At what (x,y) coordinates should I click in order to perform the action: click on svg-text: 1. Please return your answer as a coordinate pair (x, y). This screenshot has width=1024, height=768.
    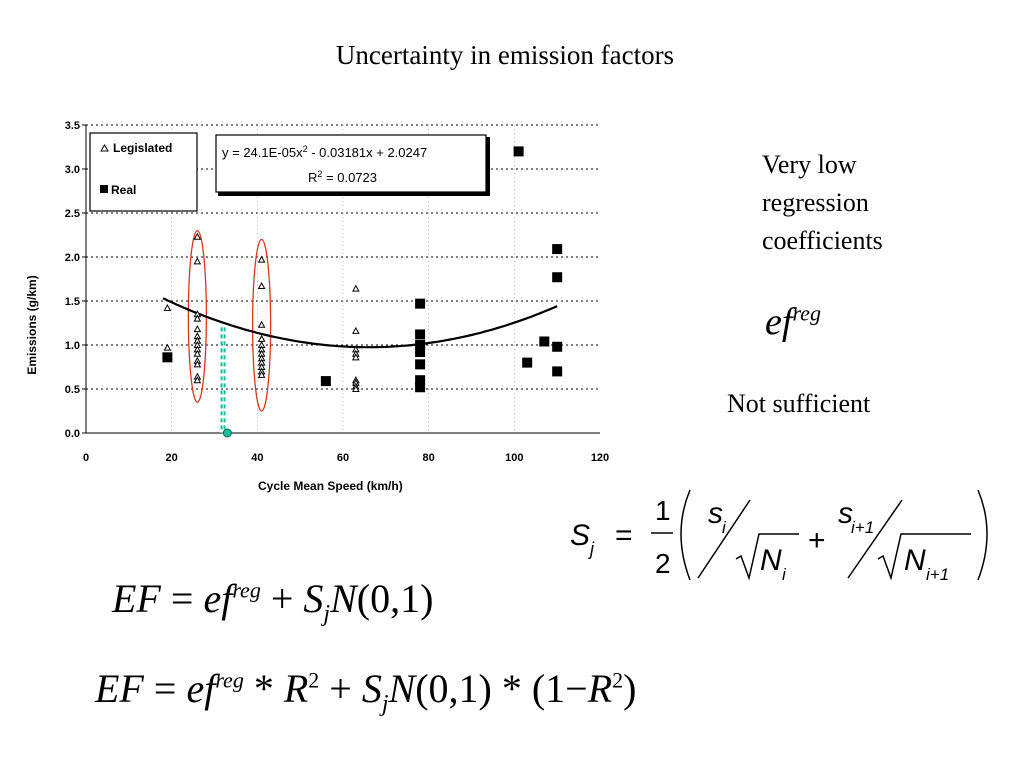
    Looking at the image, I should click on (663, 510).